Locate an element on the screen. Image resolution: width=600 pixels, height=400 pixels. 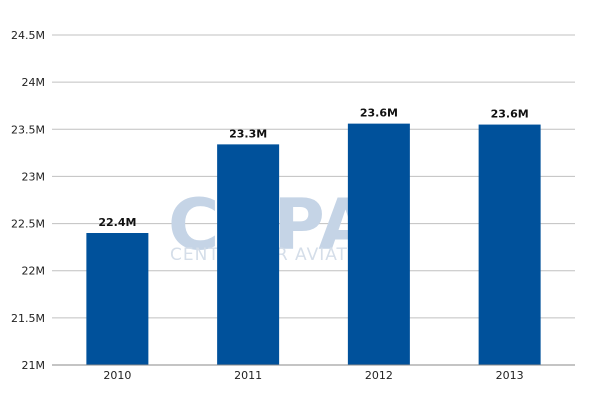
y-tick-label: 23.5M is located at coordinates (28, 129).